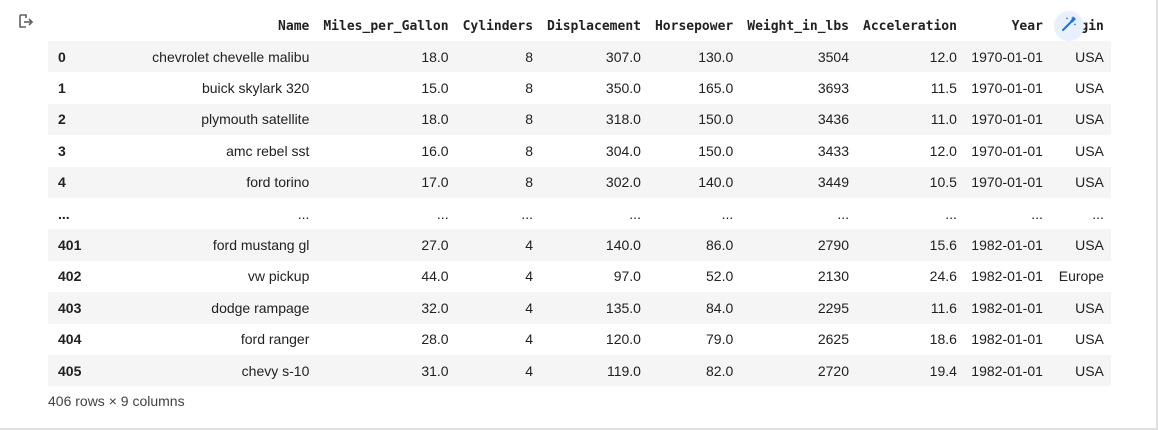 This screenshot has height=430, width=1158. Describe the element at coordinates (720, 339) in the screenshot. I see `cell-horsepower: 79.0` at that location.